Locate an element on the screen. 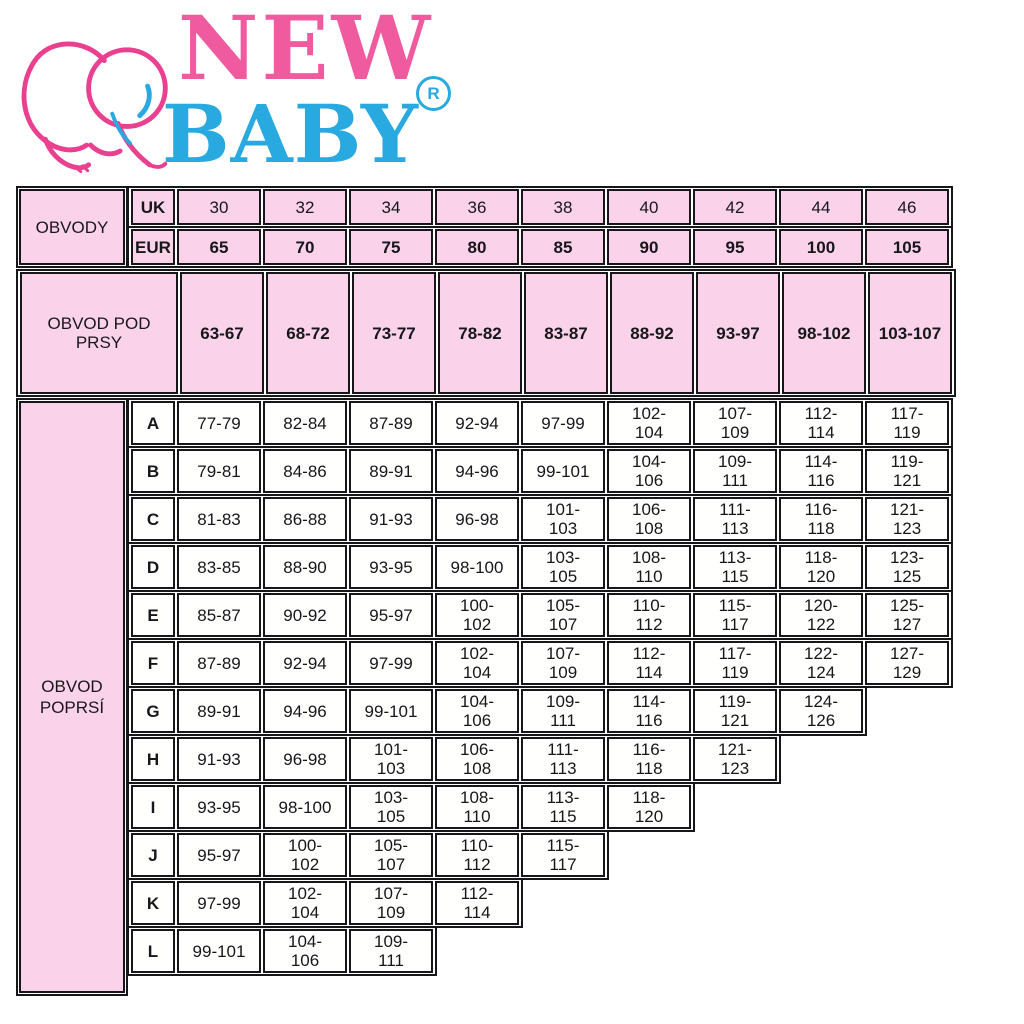  baby-icon is located at coordinates (94, 107).